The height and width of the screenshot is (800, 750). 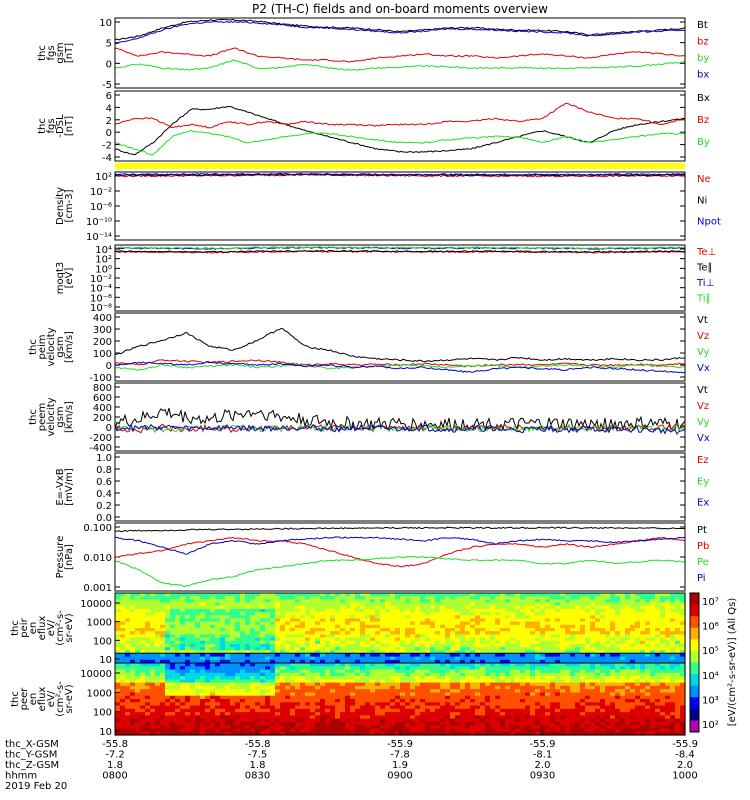 What do you see at coordinates (101, 289) in the screenshot?
I see `ytick-label: 10⁻⁴` at bounding box center [101, 289].